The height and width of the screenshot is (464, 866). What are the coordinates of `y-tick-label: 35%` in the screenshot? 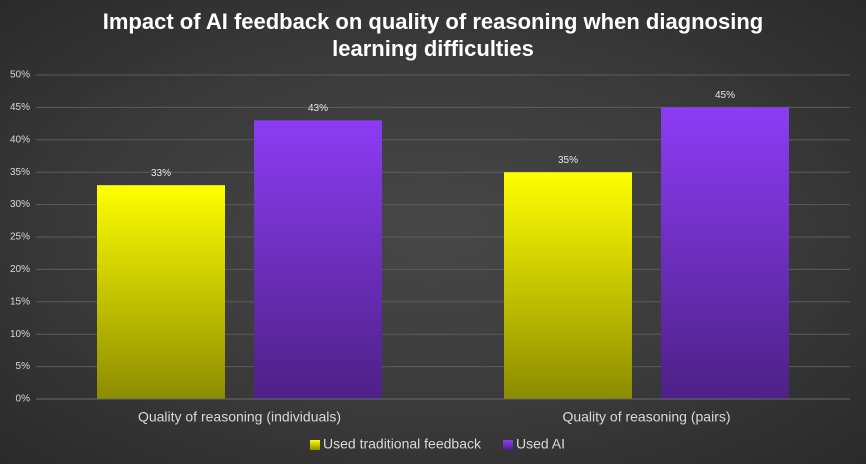 It's located at (20, 172).